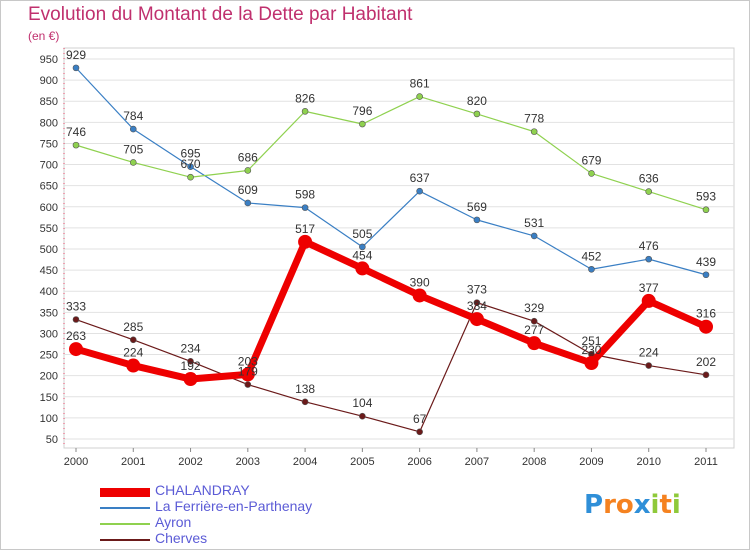  Describe the element at coordinates (477, 220) in the screenshot. I see `point-la-ferri-re-en-parthenay-2007` at that location.